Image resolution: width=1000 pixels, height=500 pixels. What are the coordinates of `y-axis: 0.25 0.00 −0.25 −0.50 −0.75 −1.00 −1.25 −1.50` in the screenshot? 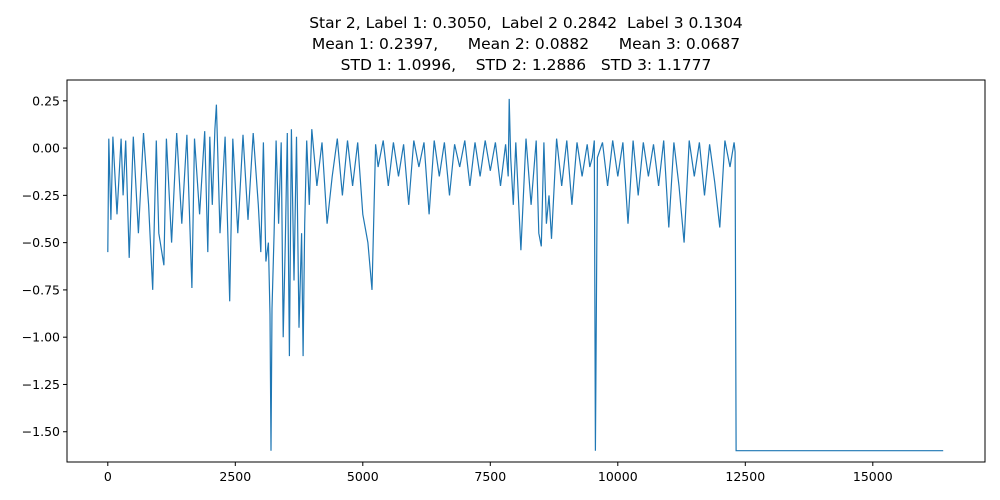 It's located at (44, 266).